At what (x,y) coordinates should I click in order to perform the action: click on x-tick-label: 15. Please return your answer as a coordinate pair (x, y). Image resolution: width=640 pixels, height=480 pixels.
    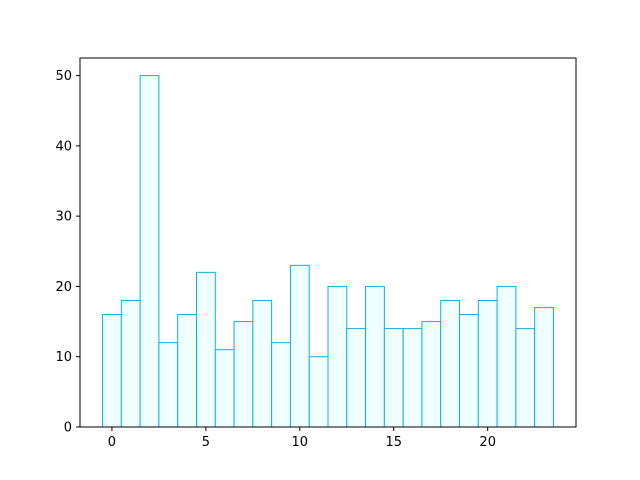
    Looking at the image, I should click on (393, 442).